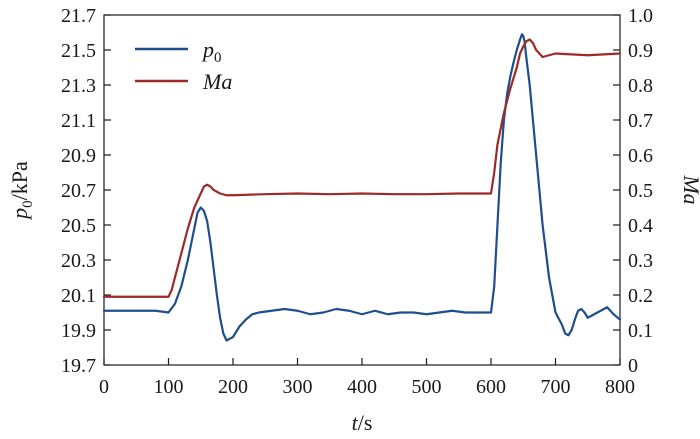 This screenshot has height=439, width=700. I want to click on x-tick-label: 0, so click(104, 387).